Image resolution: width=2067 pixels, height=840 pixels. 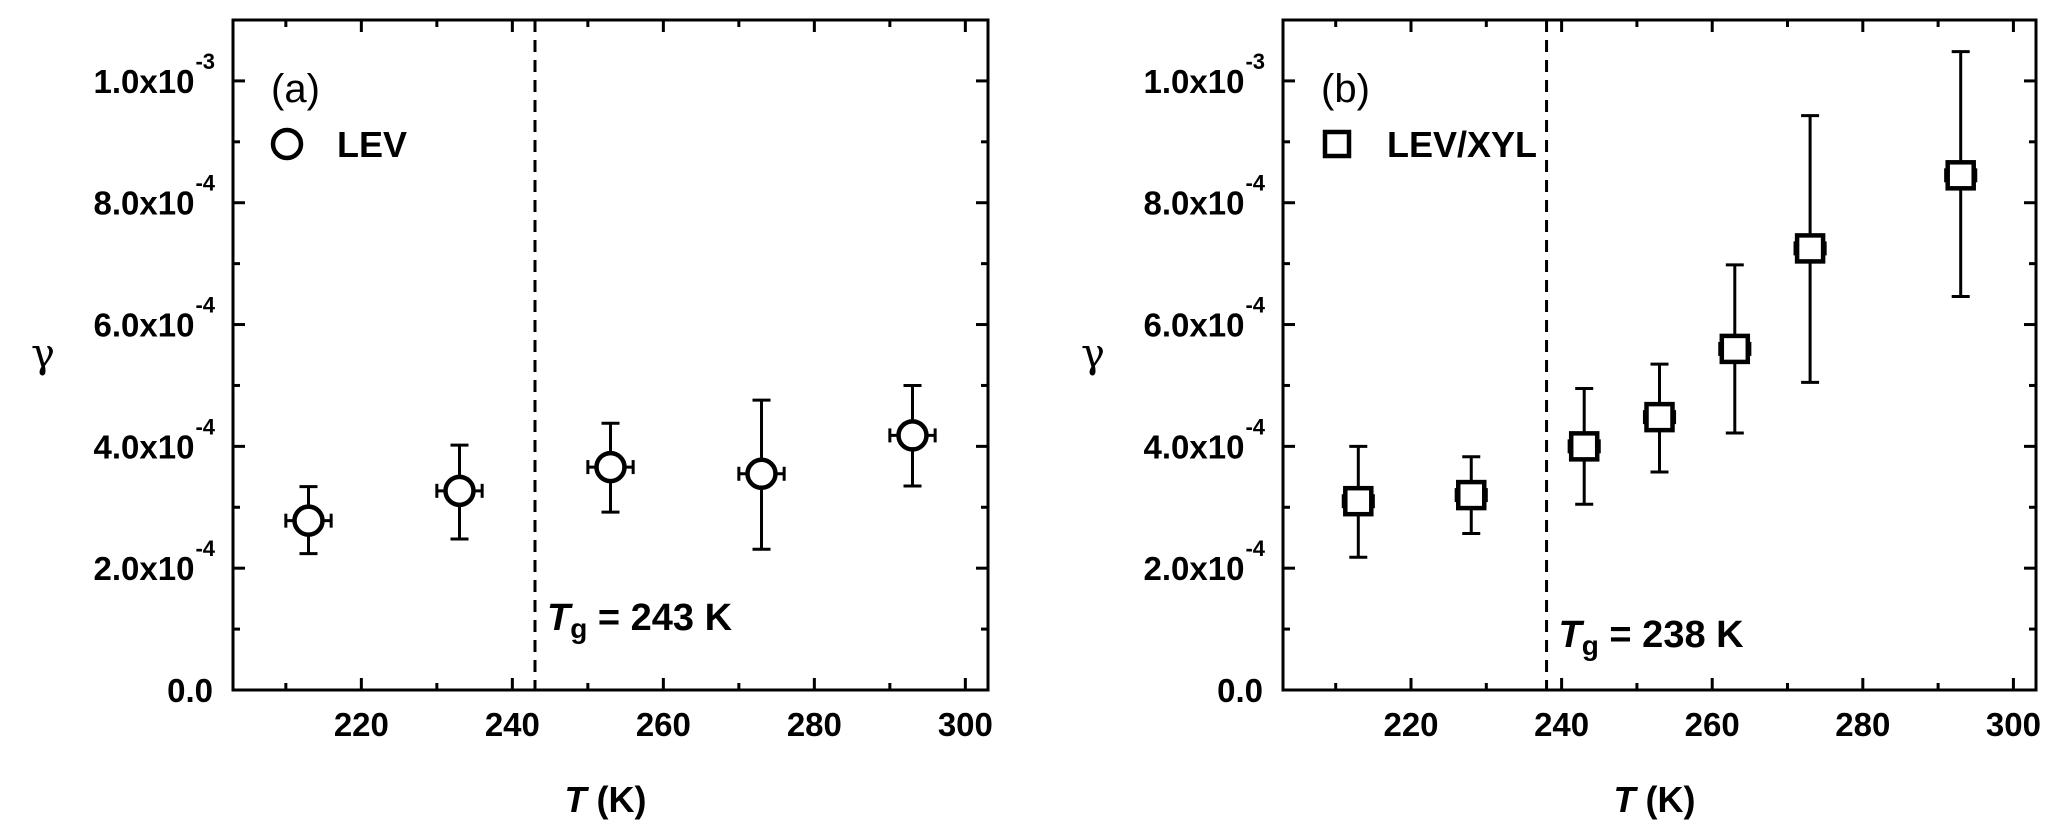 What do you see at coordinates (43, 354) in the screenshot?
I see `y-axis-title-a: γ` at bounding box center [43, 354].